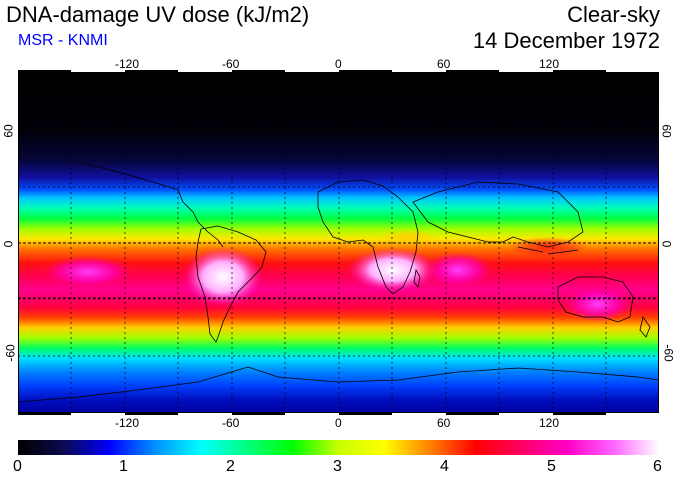  What do you see at coordinates (63, 40) in the screenshot?
I see `source-label: MSR - KNMI` at bounding box center [63, 40].